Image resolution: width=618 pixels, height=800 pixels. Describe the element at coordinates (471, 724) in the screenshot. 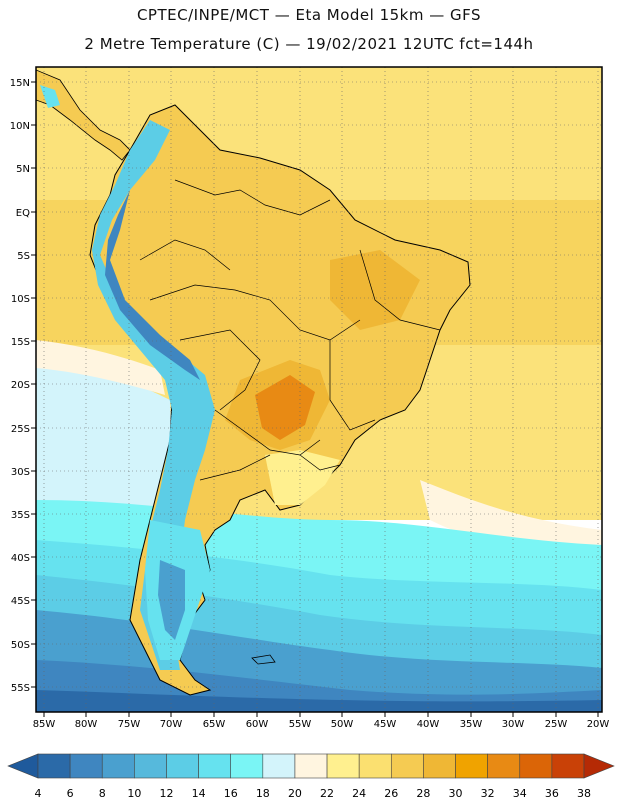

I see `lon-label: 35W` at that location.